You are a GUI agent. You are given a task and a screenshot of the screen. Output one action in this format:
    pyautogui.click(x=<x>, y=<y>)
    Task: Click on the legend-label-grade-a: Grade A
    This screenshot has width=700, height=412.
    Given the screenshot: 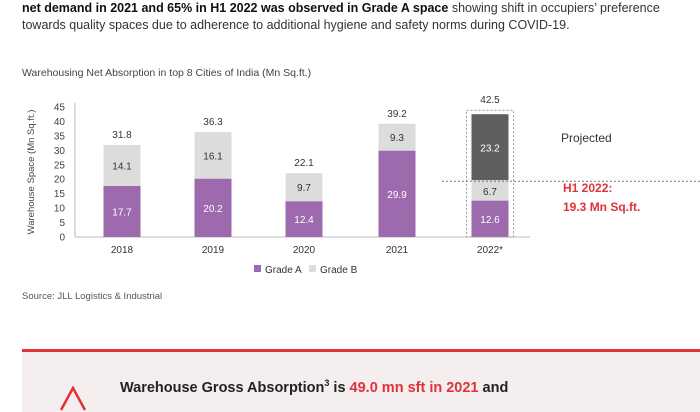 What is the action you would take?
    pyautogui.click(x=283, y=270)
    